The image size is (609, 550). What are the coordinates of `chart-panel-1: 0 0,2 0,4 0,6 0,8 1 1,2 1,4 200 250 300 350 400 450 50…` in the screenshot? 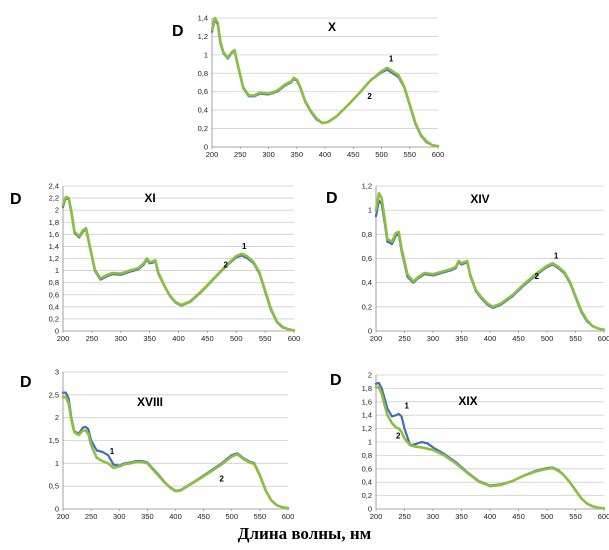 It's located at (308, 87).